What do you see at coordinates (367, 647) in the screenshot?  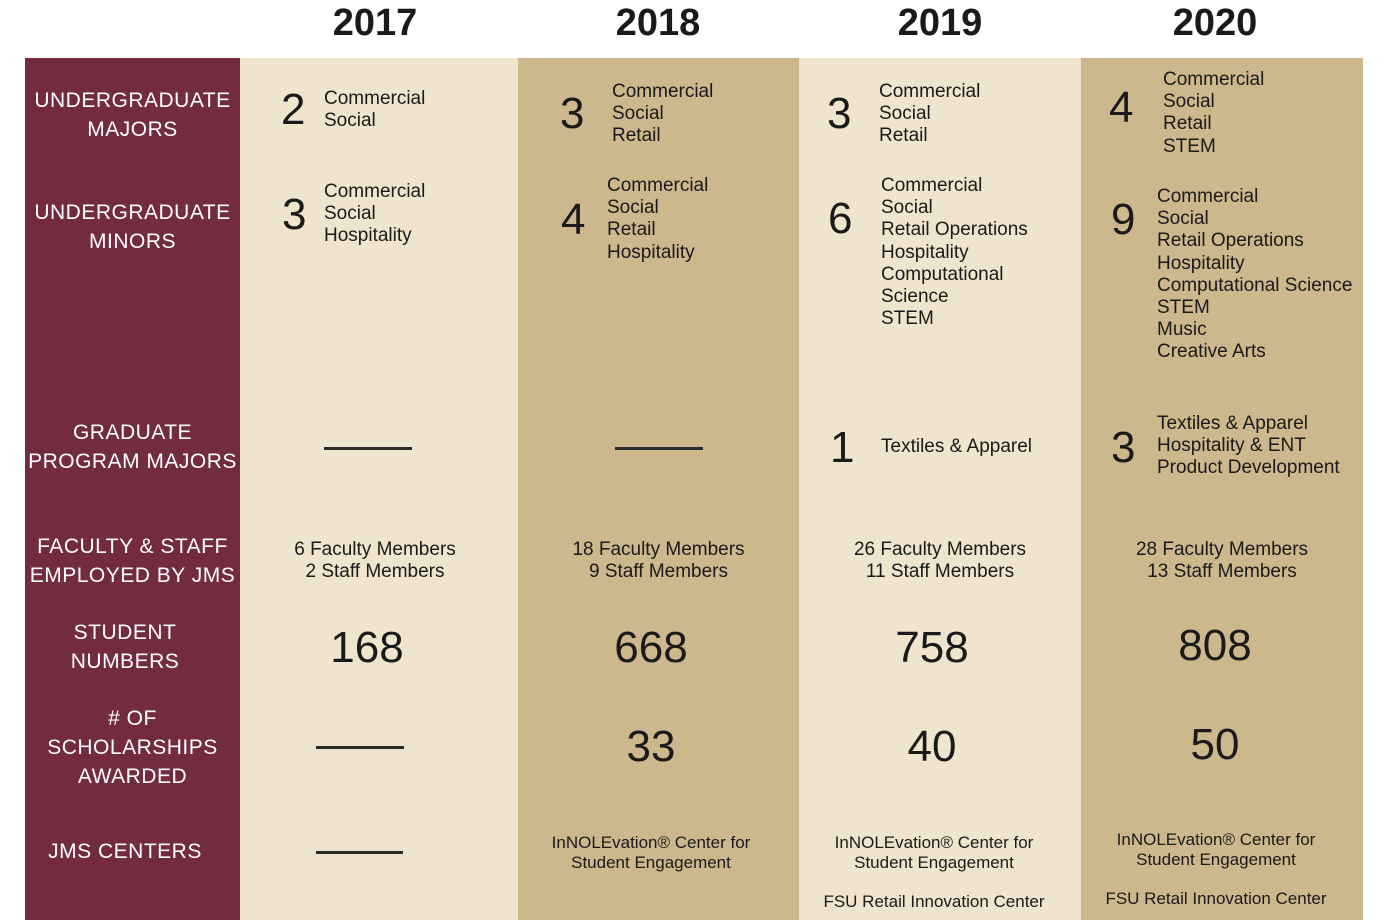 I see `student-numbers-2017: 168` at bounding box center [367, 647].